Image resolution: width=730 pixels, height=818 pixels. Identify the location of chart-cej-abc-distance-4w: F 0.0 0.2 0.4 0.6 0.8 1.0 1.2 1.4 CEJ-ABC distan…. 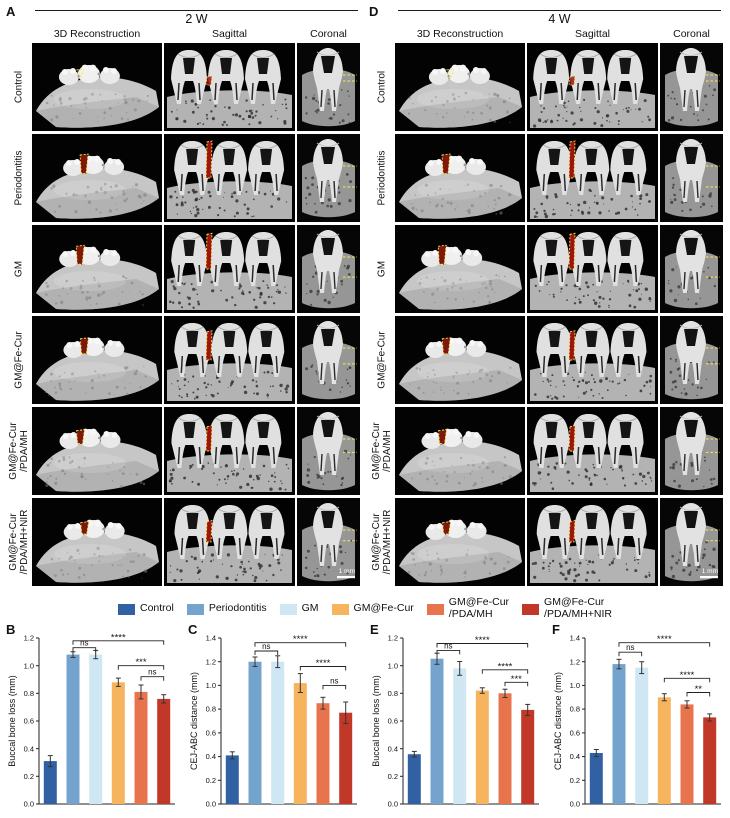
(638, 720).